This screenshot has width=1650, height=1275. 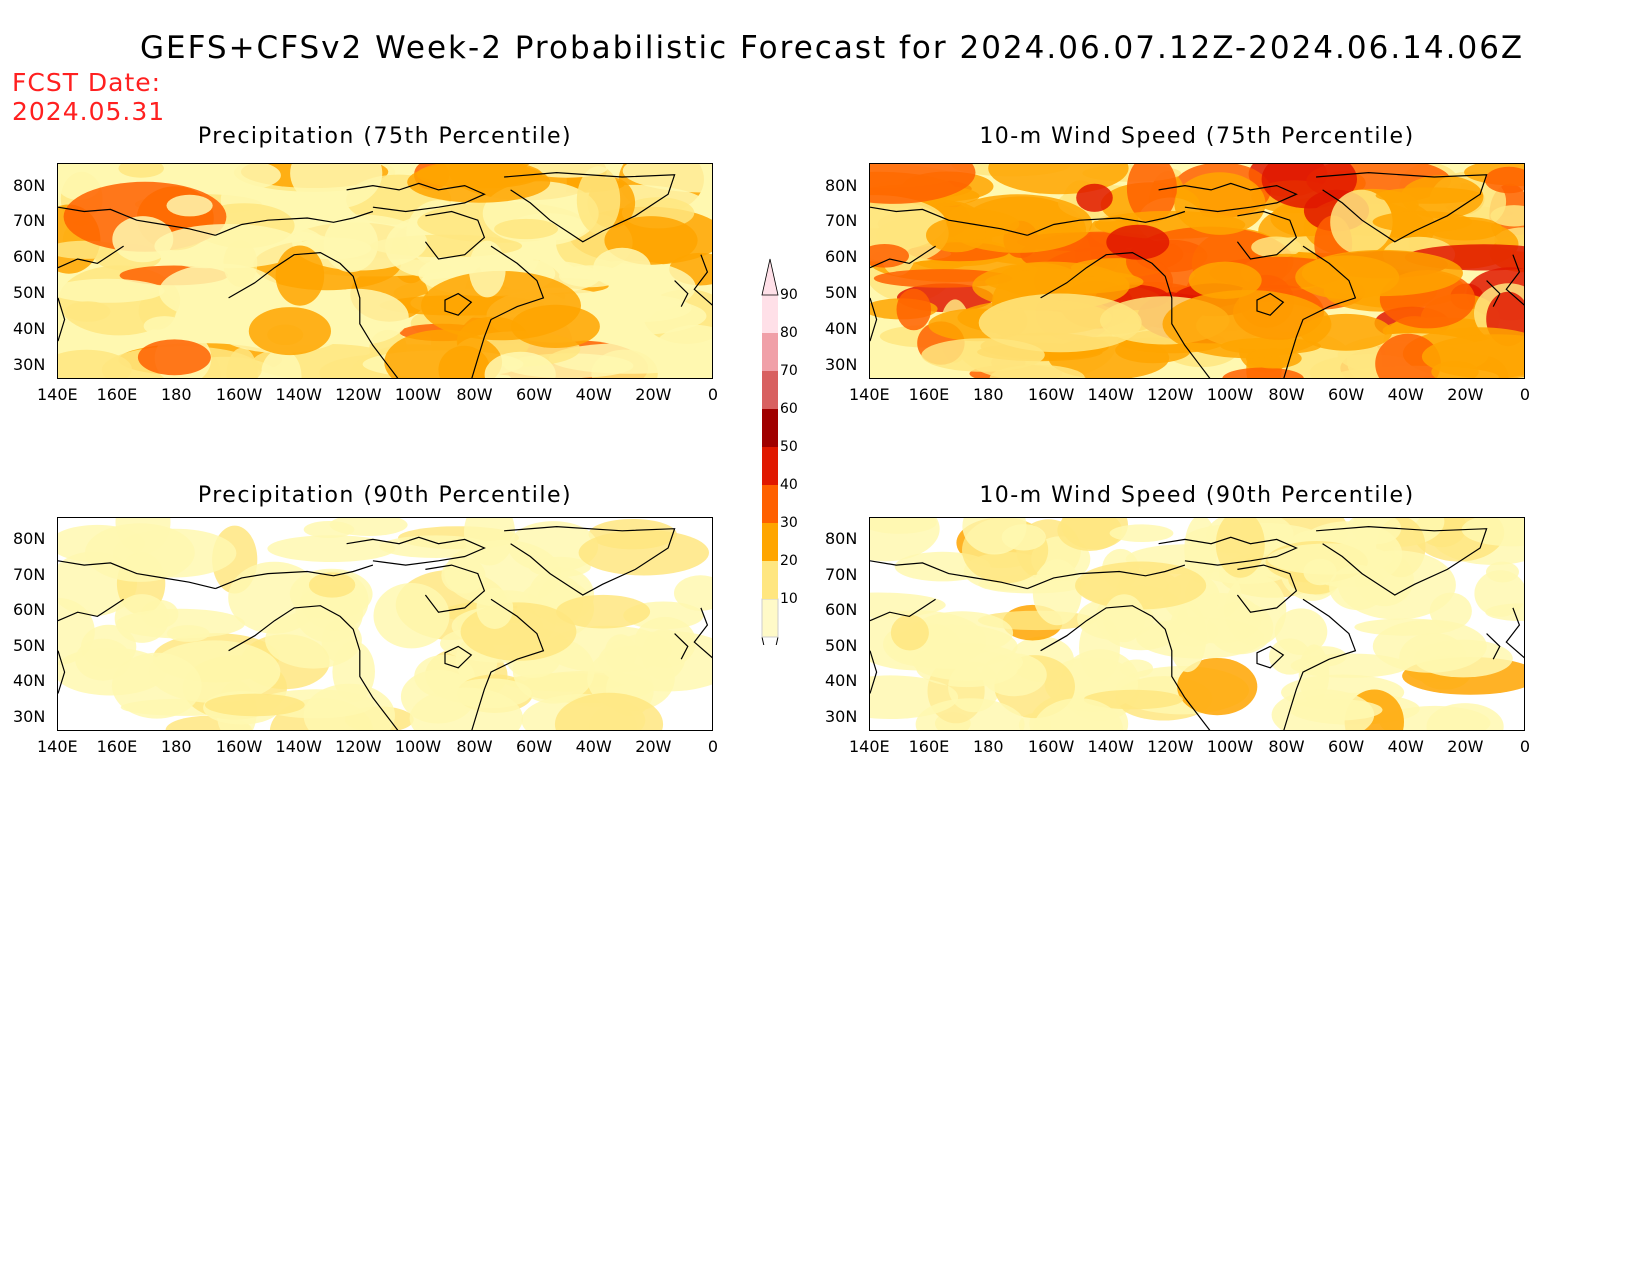 What do you see at coordinates (789, 333) in the screenshot?
I see `colorbar-label: 80` at bounding box center [789, 333].